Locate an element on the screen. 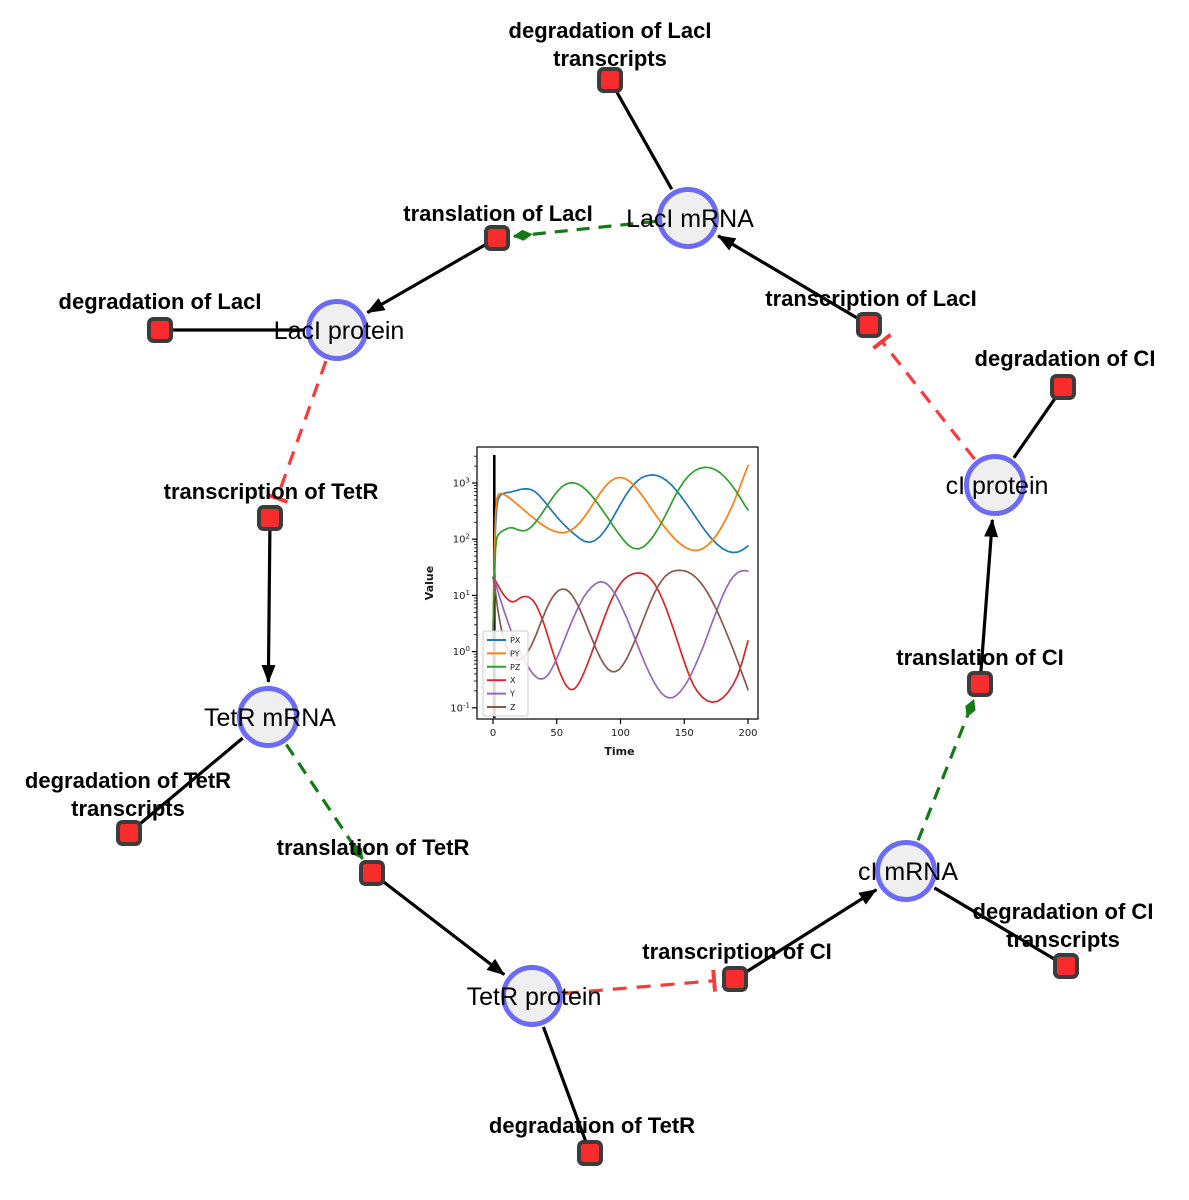 This screenshot has width=1189, height=1200. edge-modifier-laci-mrna-to-translation-laci is located at coordinates (584, 230).